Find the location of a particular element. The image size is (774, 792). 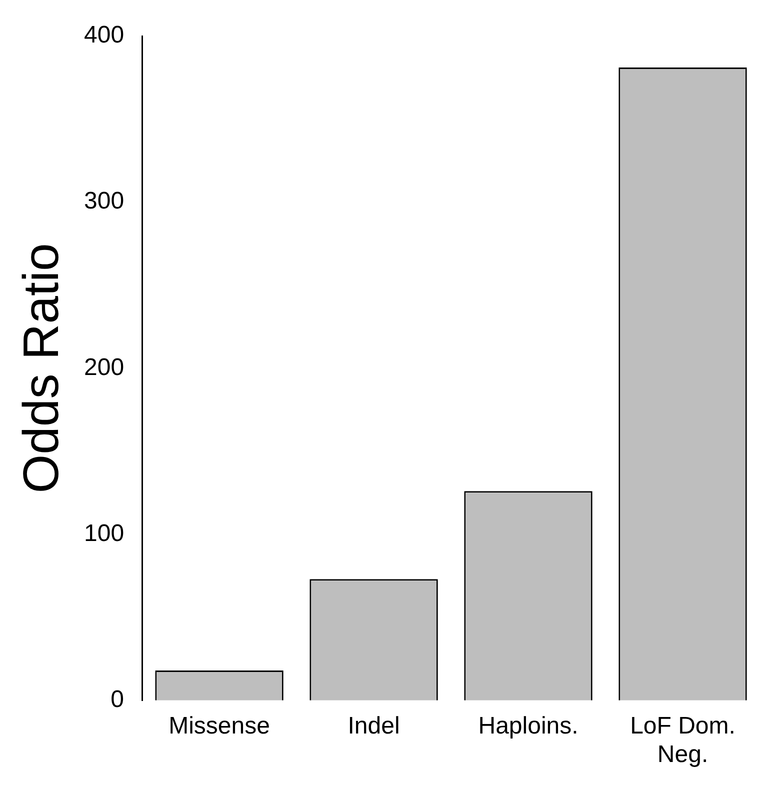

x-tick-label: LoF Dom. Neg. is located at coordinates (683, 740).